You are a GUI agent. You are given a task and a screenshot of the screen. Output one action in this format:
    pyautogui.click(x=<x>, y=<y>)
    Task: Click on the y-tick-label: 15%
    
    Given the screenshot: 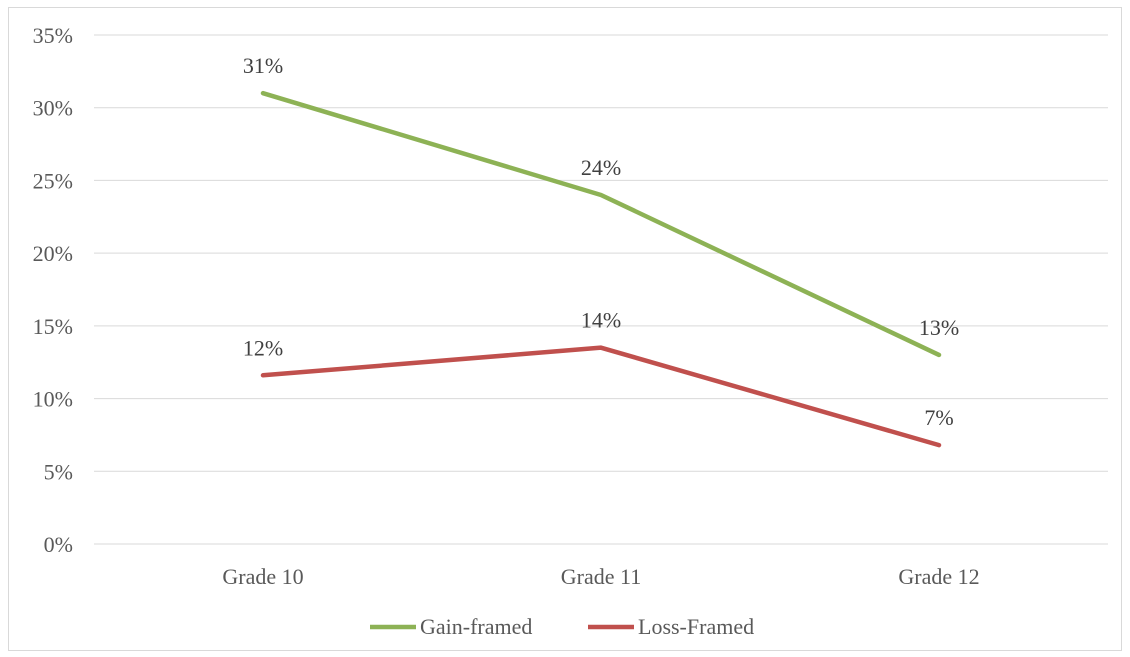 What is the action you would take?
    pyautogui.click(x=53, y=326)
    